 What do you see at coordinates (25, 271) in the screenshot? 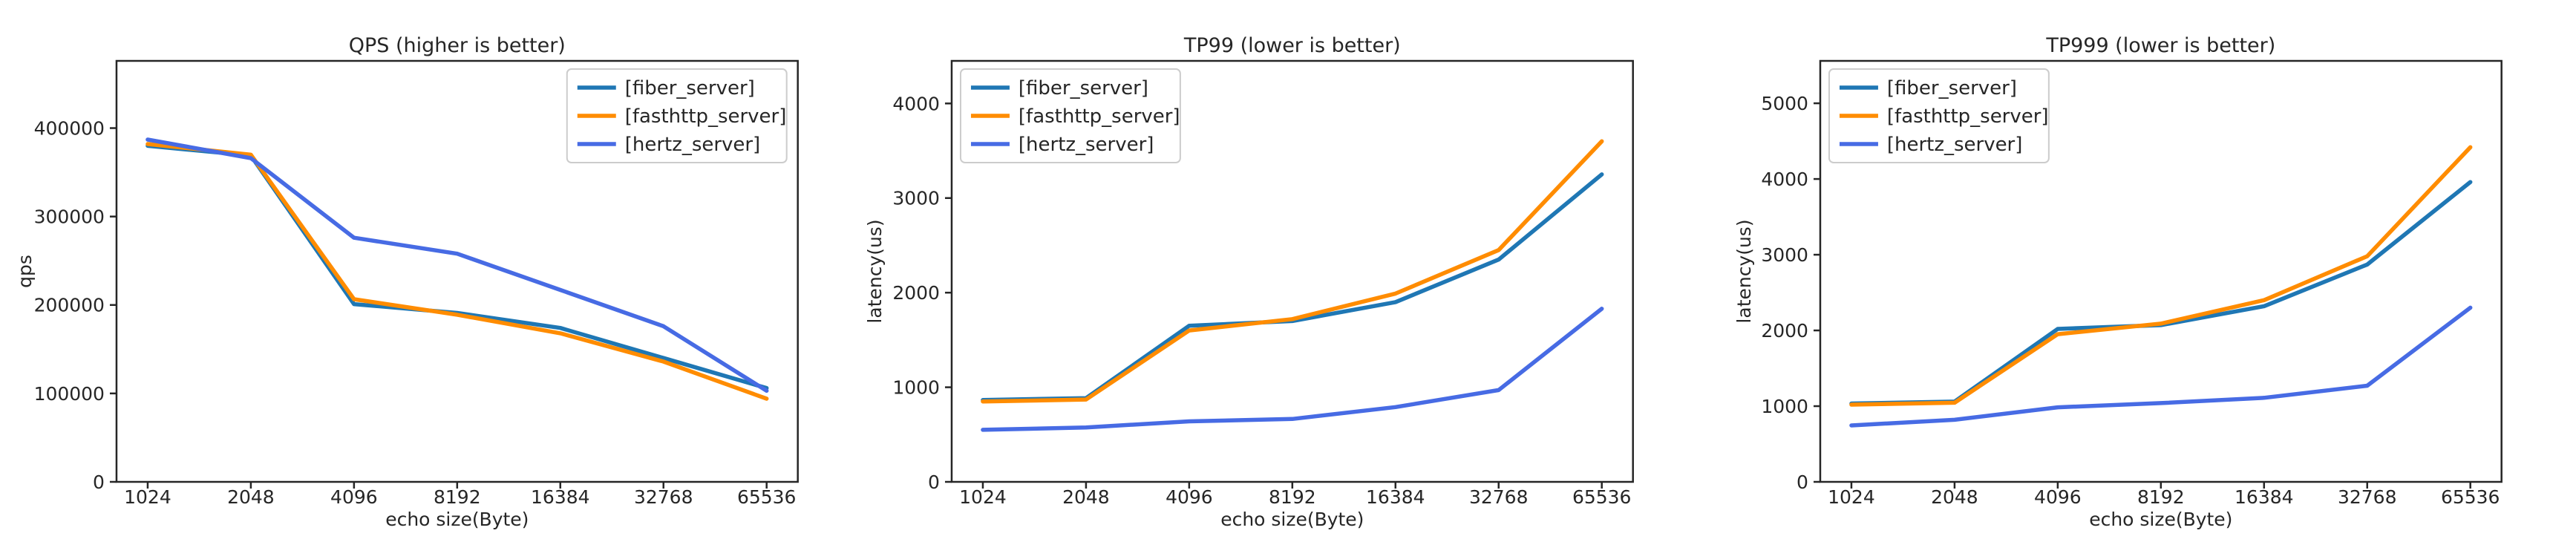
I see `y-axis-label: qps` at bounding box center [25, 271].